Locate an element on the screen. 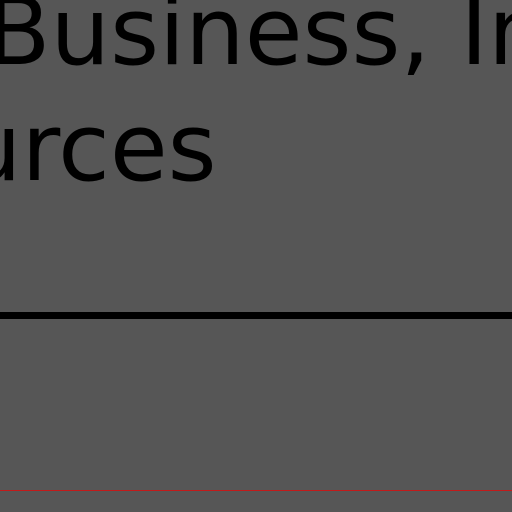  section-divider is located at coordinates (256, 315).